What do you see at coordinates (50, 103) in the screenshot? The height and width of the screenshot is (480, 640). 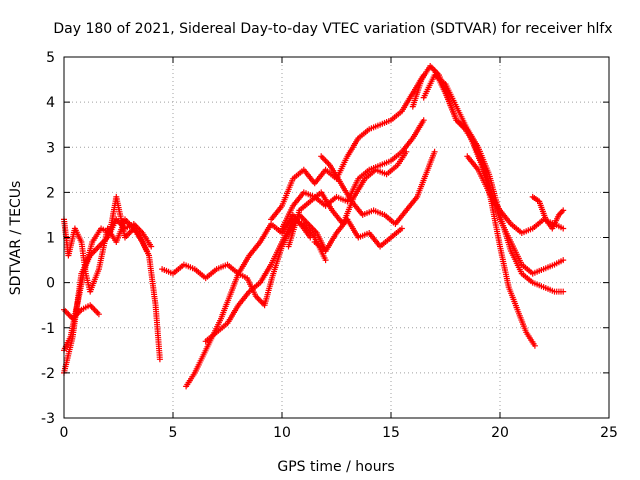 I see `y-tick-label: 4` at bounding box center [50, 103].